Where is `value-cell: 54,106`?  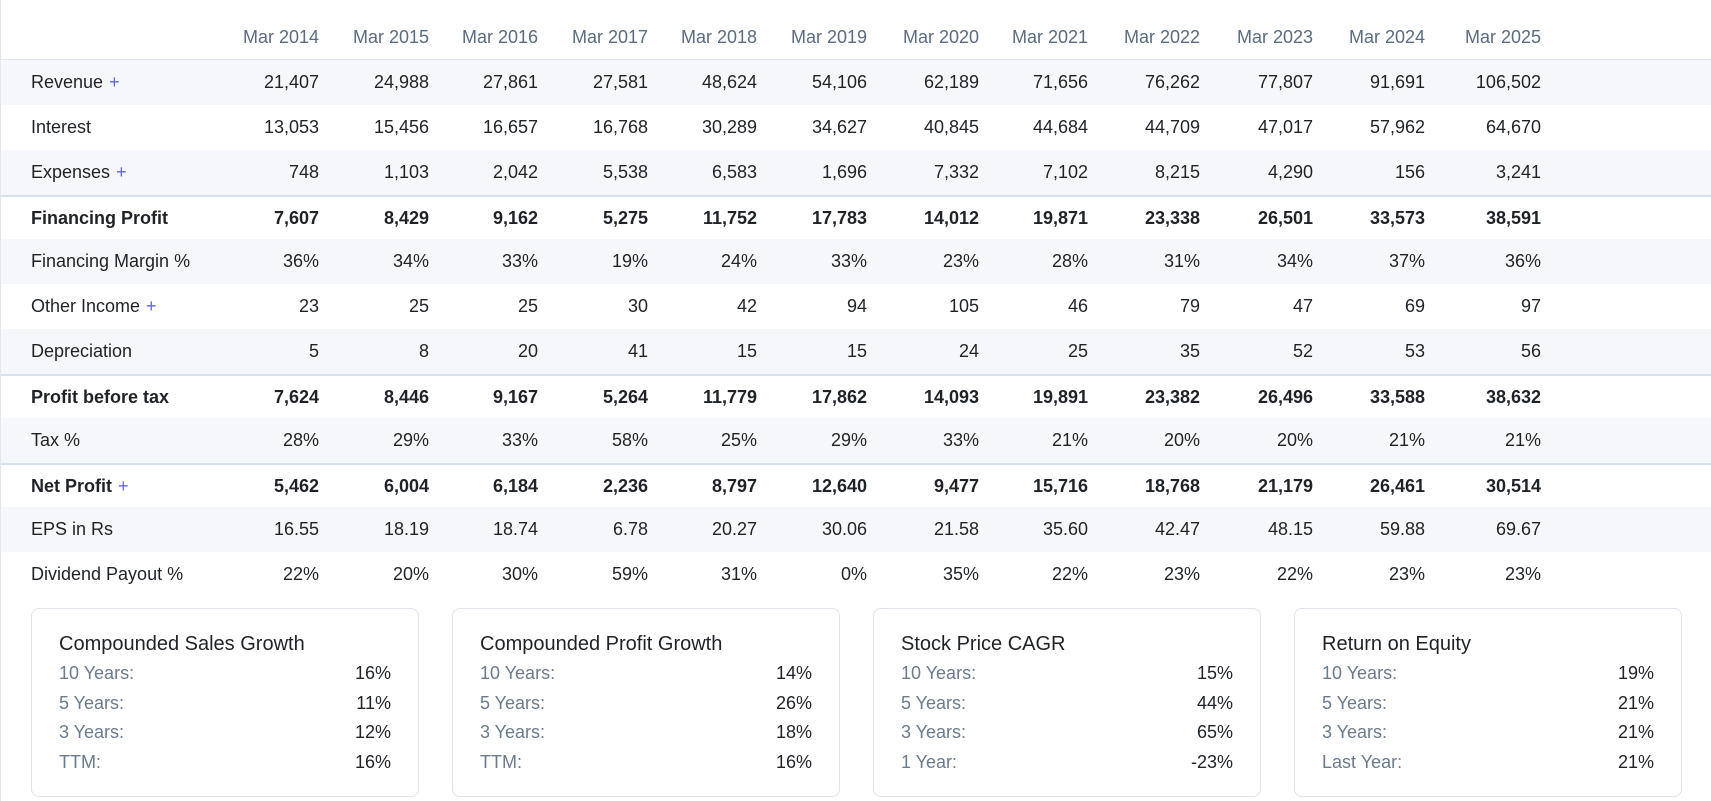 value-cell: 54,106 is located at coordinates (839, 82).